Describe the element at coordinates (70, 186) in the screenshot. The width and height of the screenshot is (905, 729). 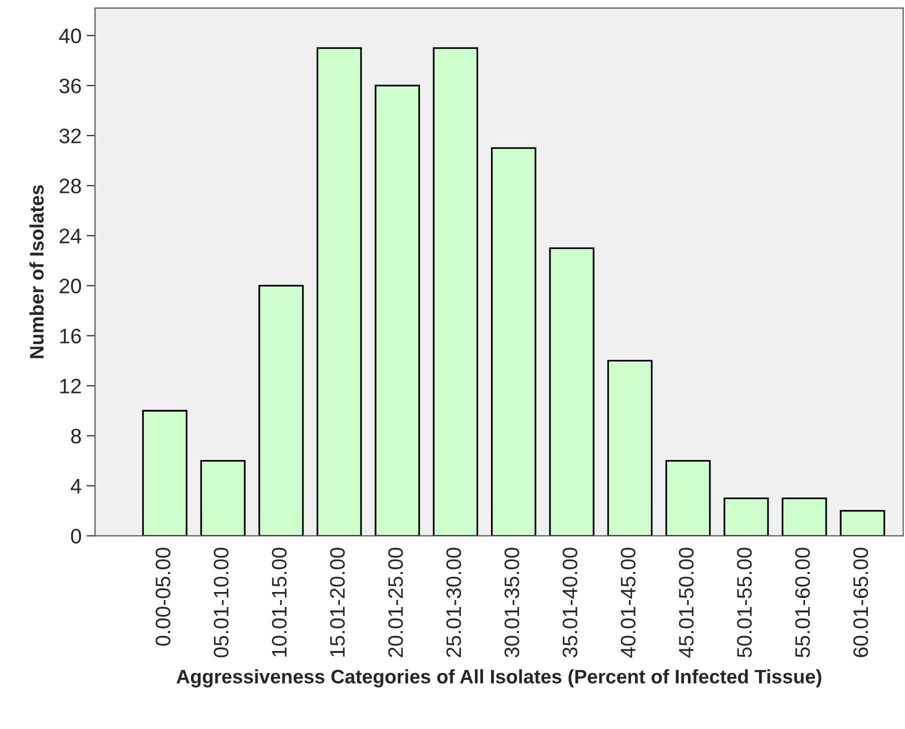
I see `y-tick-label: 28` at that location.